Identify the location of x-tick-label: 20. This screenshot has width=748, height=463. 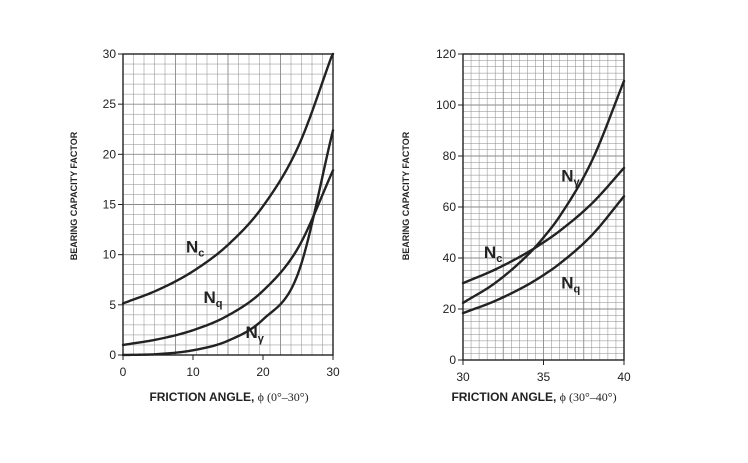
(263, 372).